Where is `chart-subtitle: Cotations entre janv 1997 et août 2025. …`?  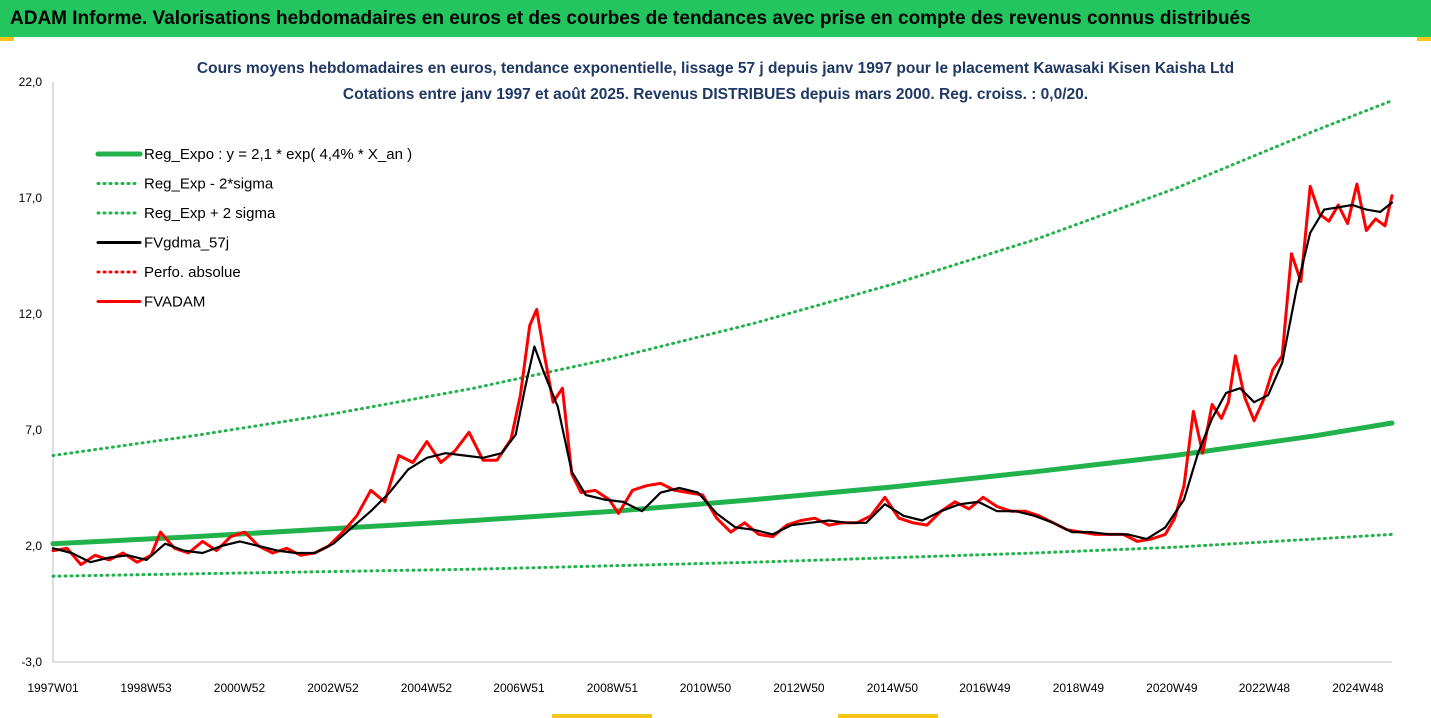
chart-subtitle: Cotations entre janv 1997 et août 2025. … is located at coordinates (715, 94).